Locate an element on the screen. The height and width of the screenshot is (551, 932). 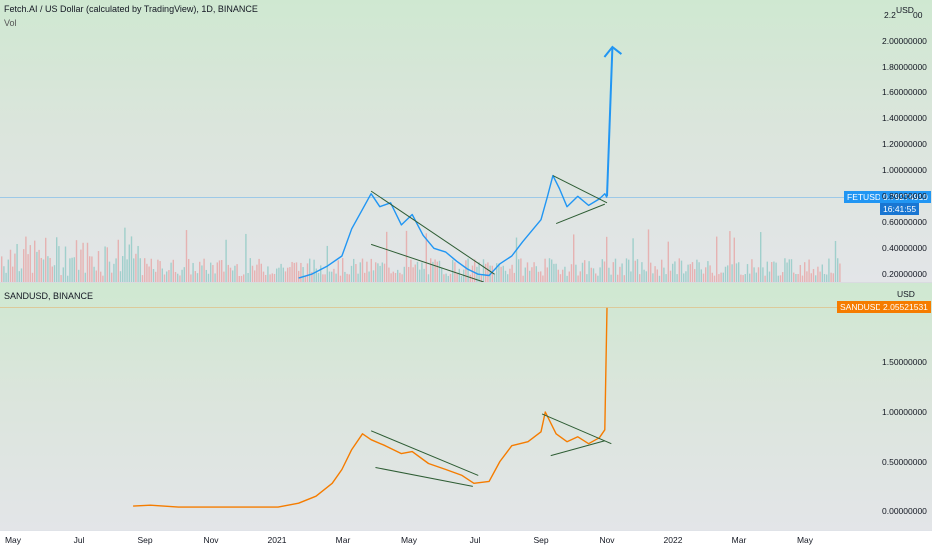
fetusd-price-tick-label: 1.20000000 is located at coordinates (904, 144).